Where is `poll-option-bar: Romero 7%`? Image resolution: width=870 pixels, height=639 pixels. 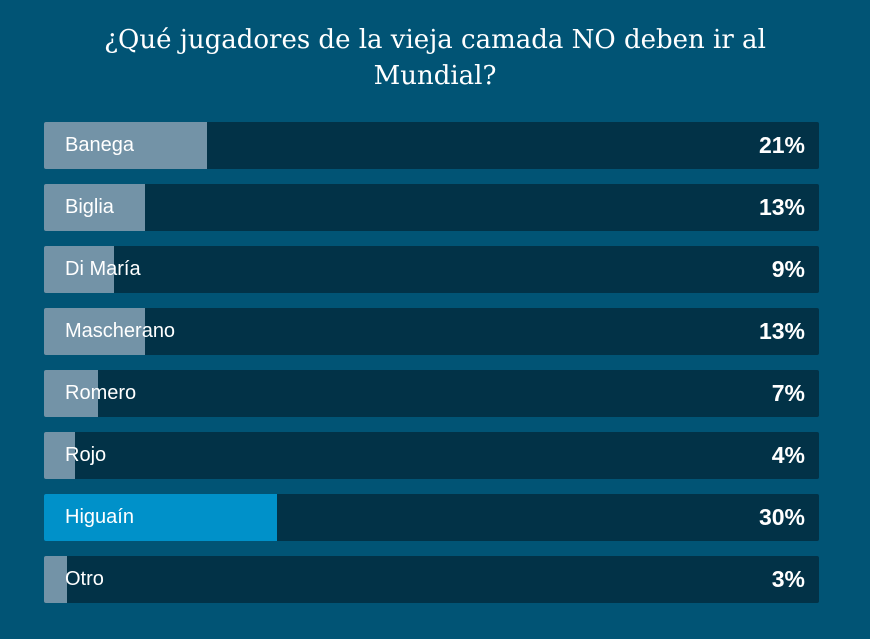 poll-option-bar: Romero 7% is located at coordinates (431, 393).